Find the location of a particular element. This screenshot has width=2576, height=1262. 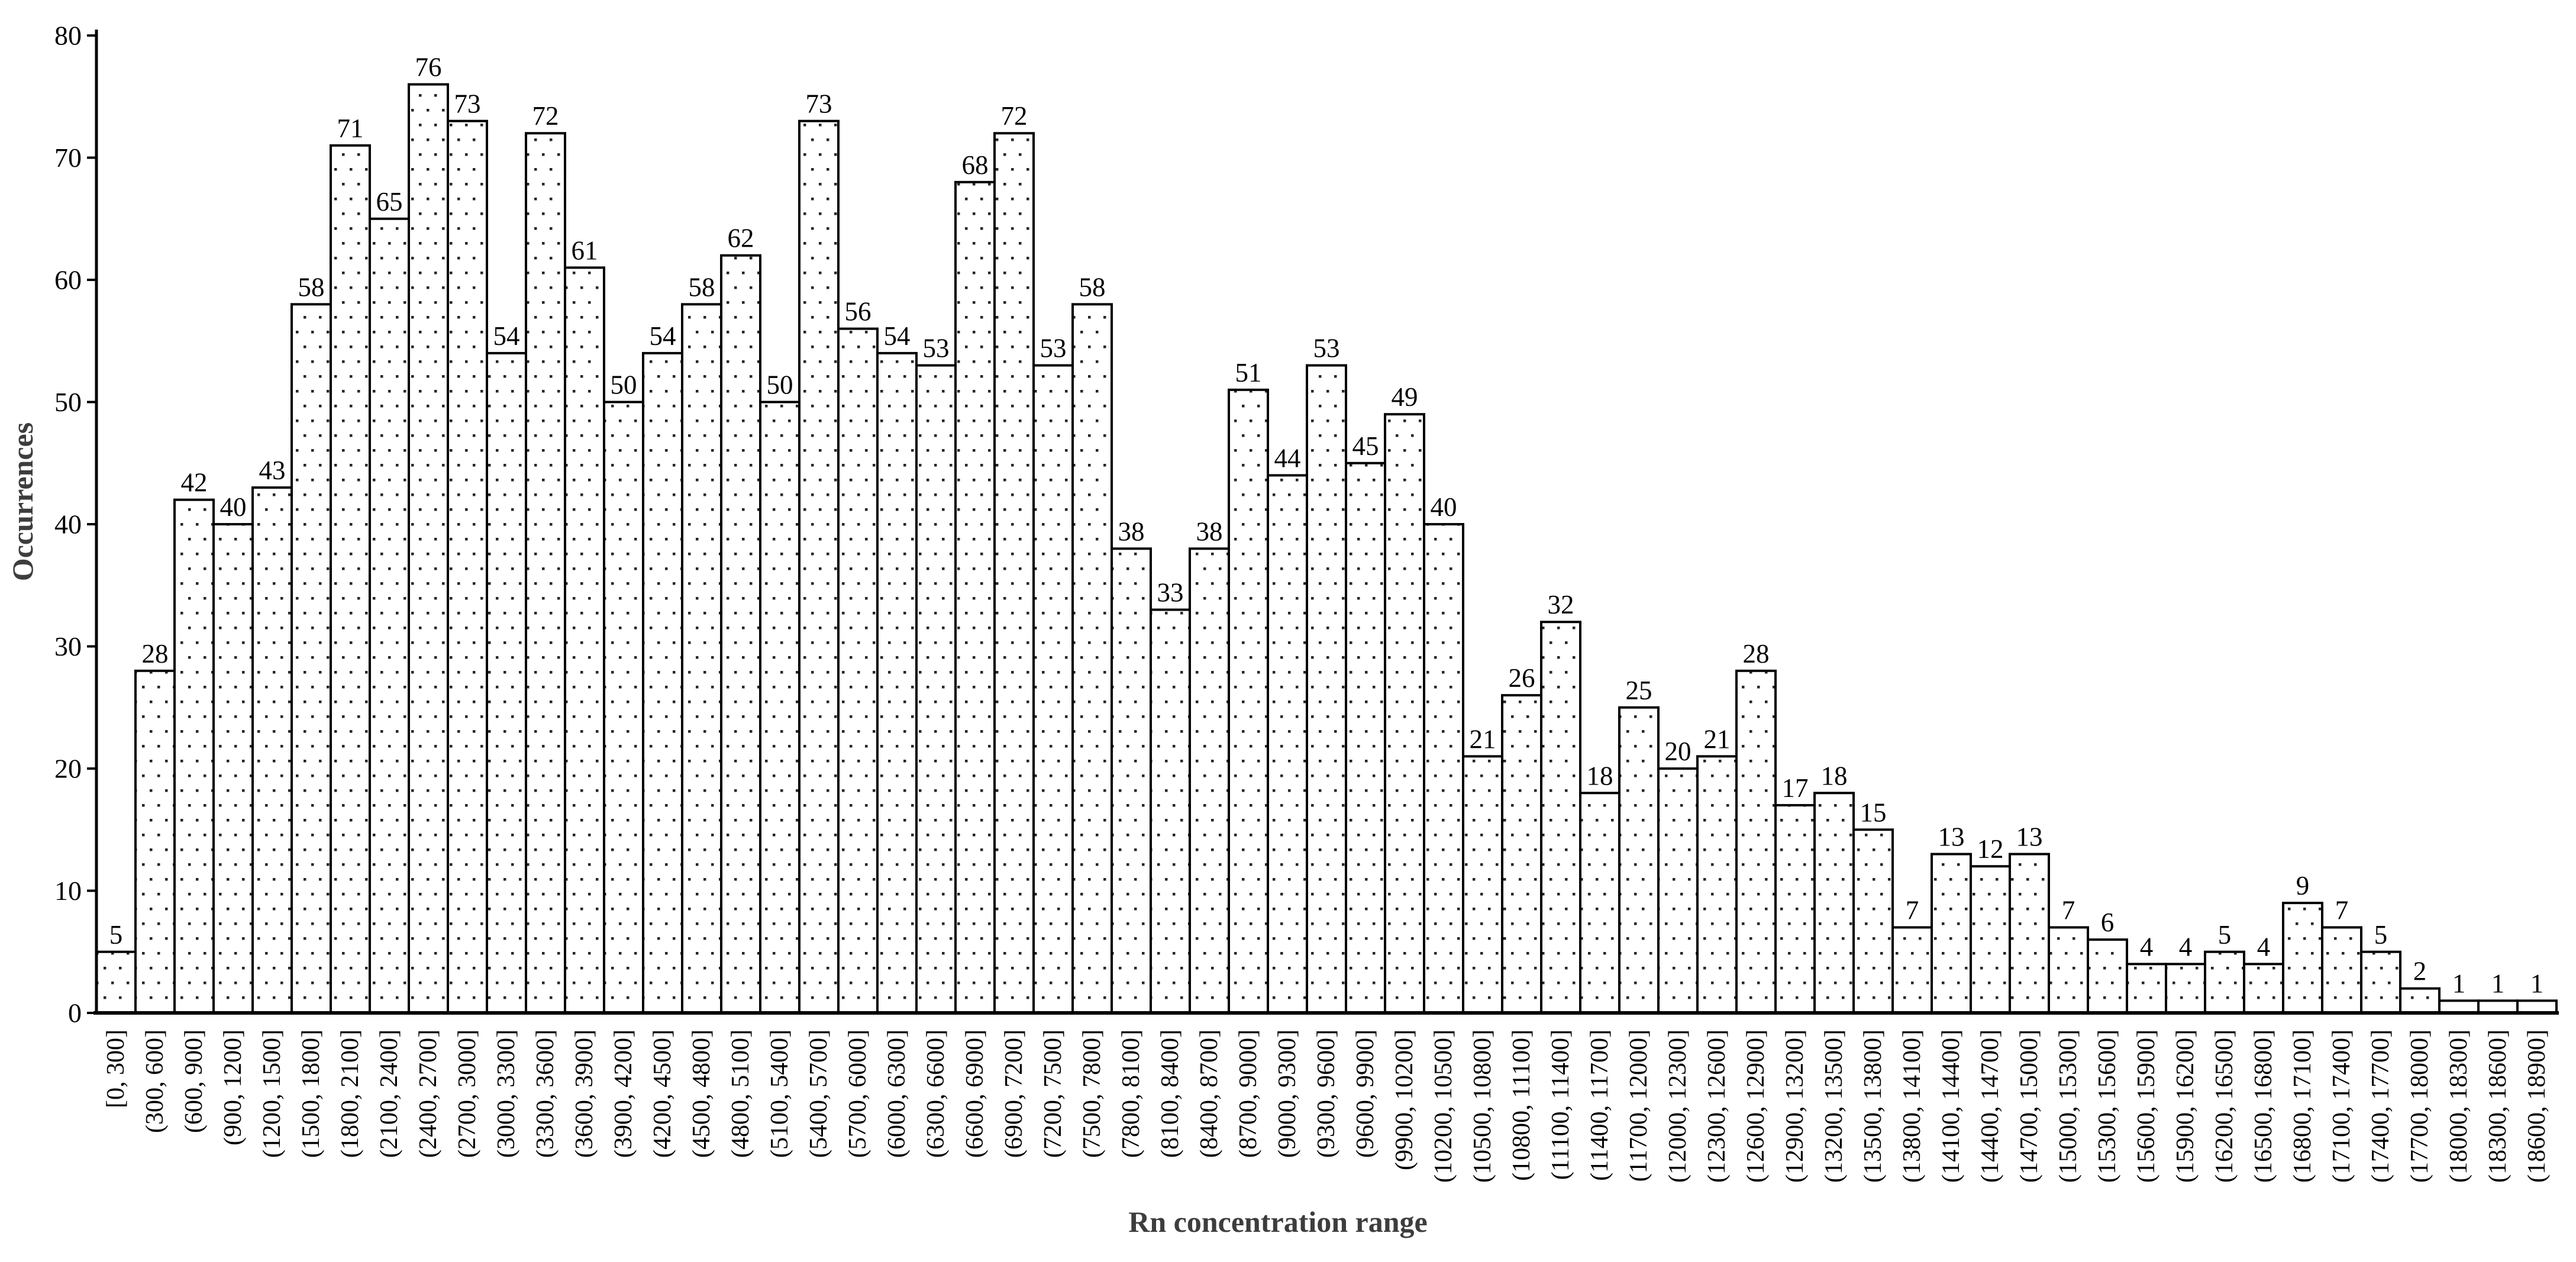

x-tick-label: (300, 600] is located at coordinates (155, 1081).